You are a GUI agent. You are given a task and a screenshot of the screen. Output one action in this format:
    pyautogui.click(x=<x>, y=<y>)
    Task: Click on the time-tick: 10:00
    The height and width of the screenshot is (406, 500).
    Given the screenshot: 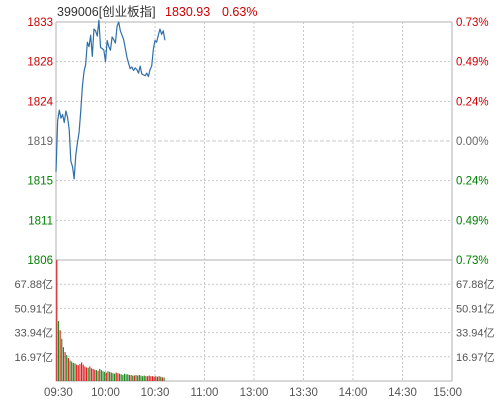 What is the action you would take?
    pyautogui.click(x=105, y=393)
    